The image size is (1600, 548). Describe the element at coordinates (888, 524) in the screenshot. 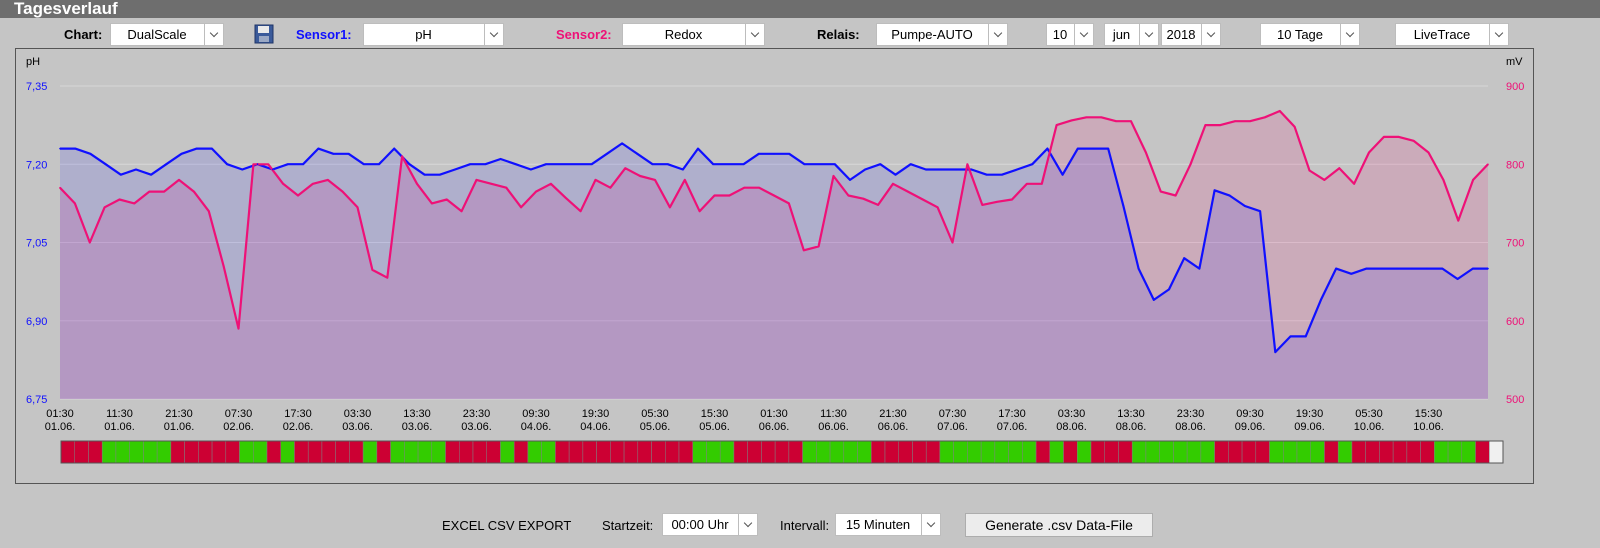

I see `interval-select: 15 Minuten` at that location.